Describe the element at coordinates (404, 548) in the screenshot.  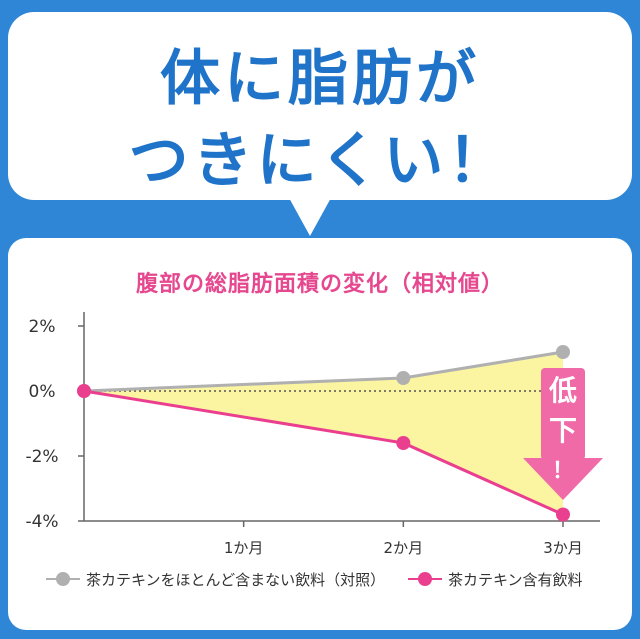
I see `x-tick-label: 2か月` at that location.